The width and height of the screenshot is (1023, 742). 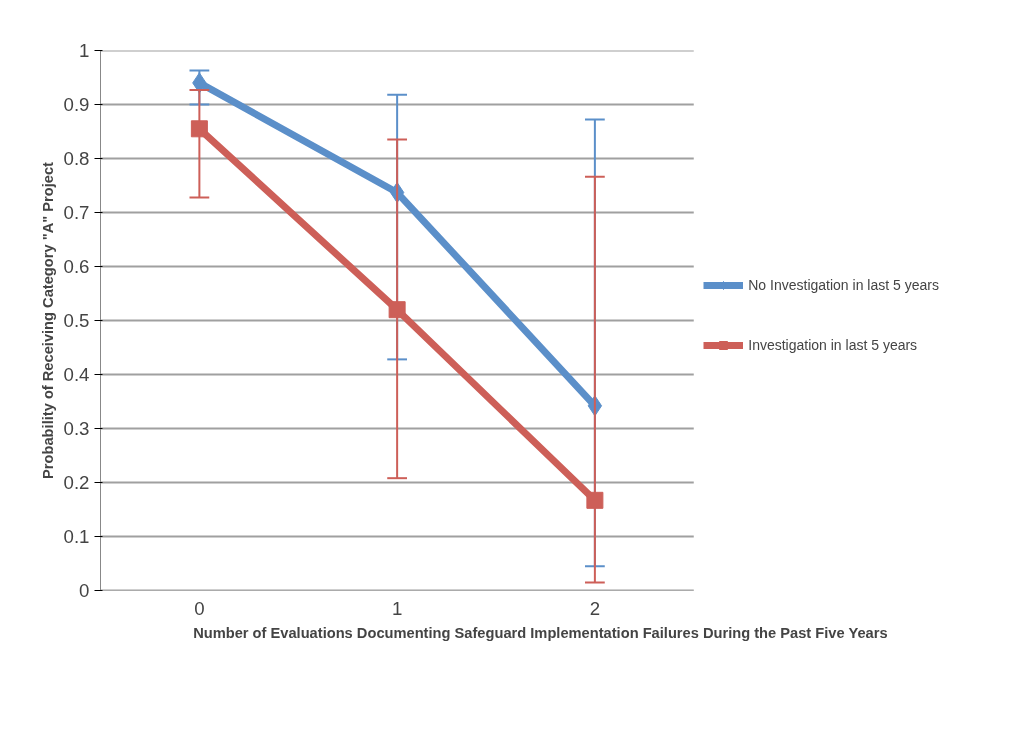 I want to click on y-tick-label: 0.7, so click(x=76, y=212).